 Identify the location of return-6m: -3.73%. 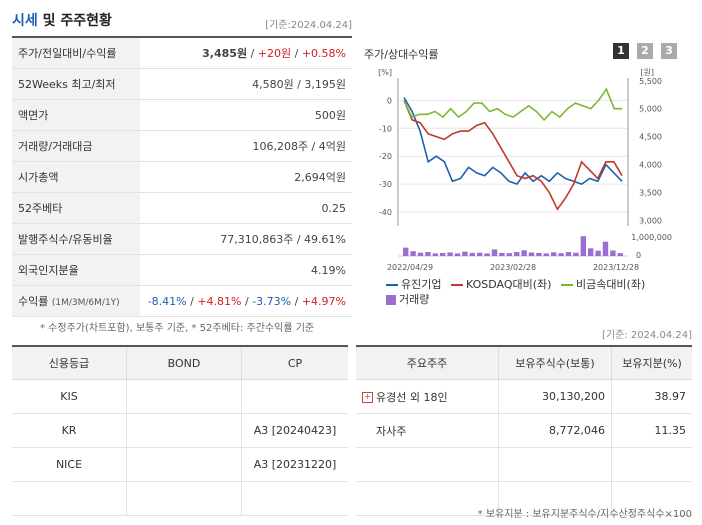
(272, 301).